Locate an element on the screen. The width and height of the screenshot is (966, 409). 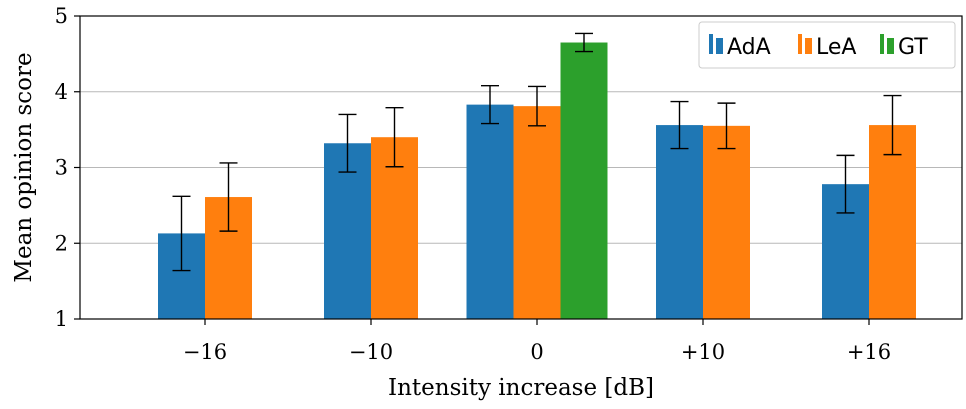
x-tick-label: −16 is located at coordinates (205, 352).